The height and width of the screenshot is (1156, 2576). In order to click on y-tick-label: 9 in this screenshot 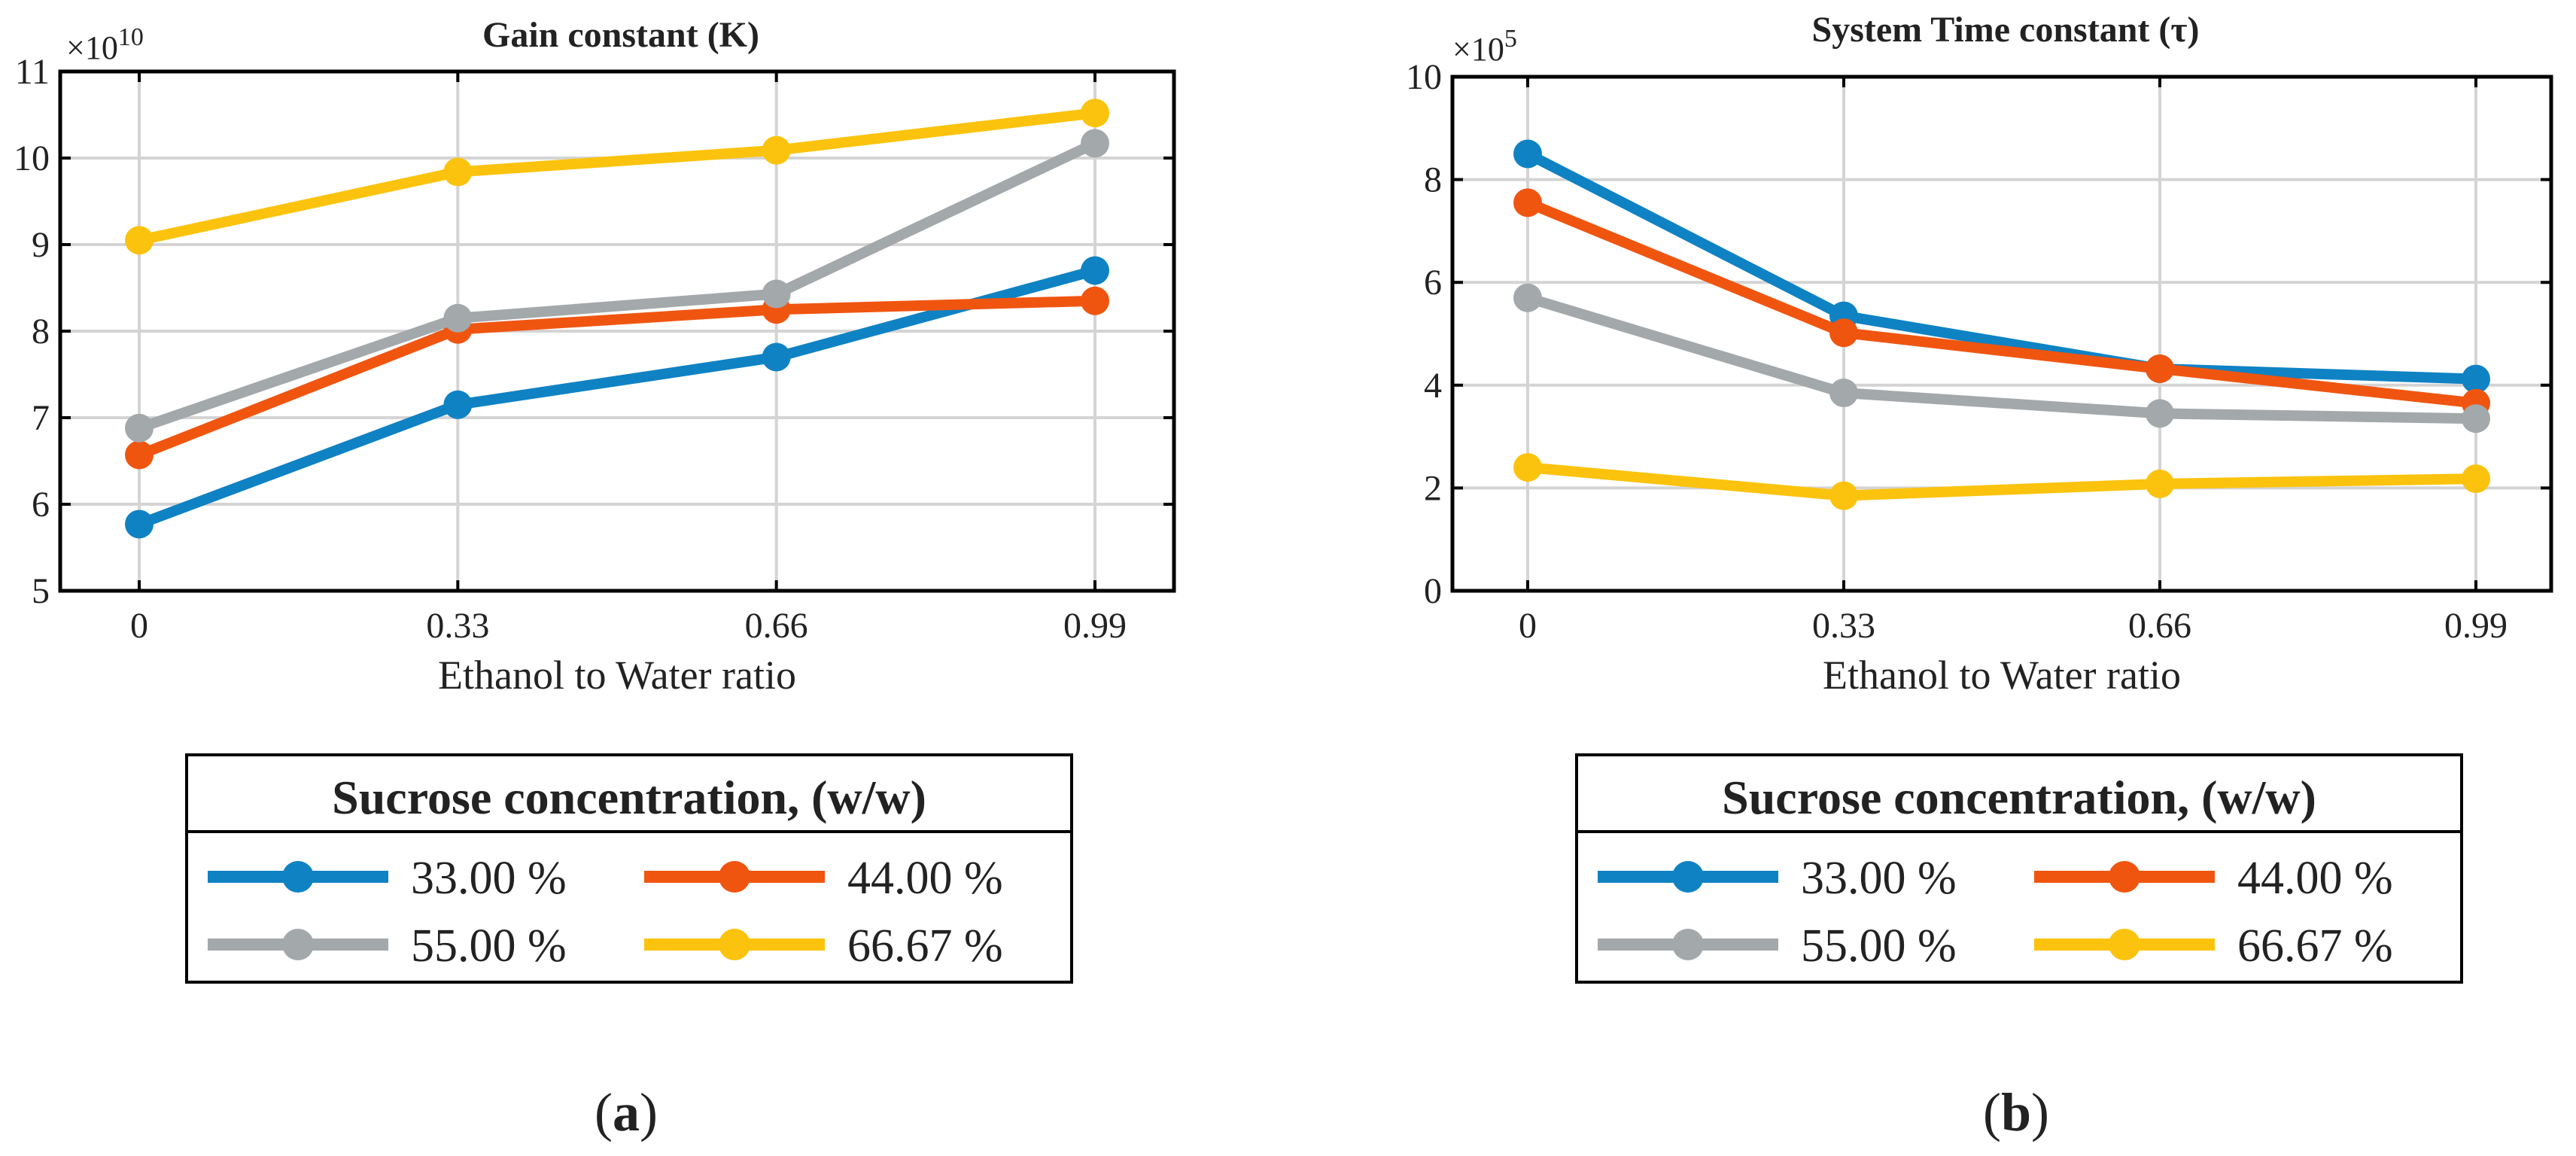, I will do `click(41, 245)`.